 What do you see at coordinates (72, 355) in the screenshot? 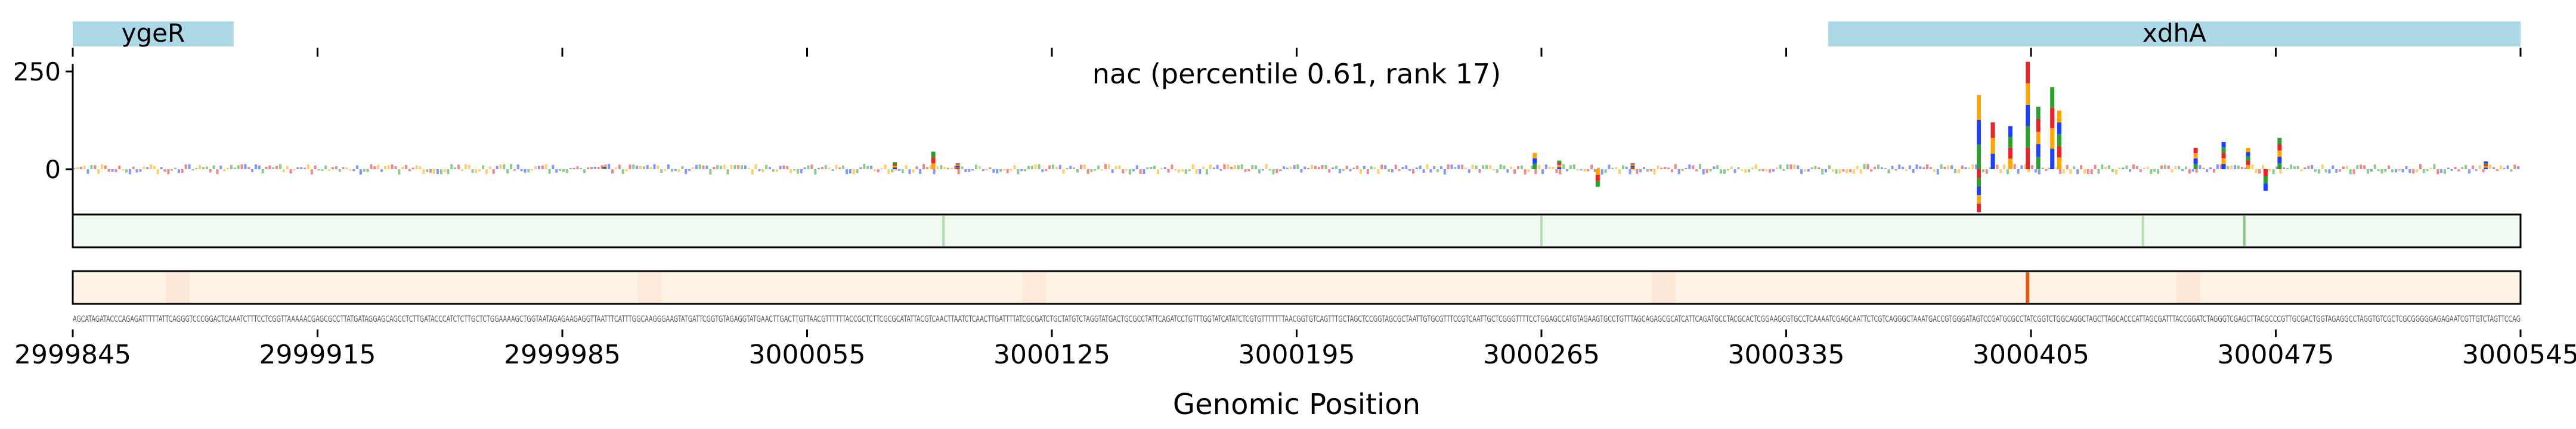
I see `x-tick-label-0: 2999845` at bounding box center [72, 355].